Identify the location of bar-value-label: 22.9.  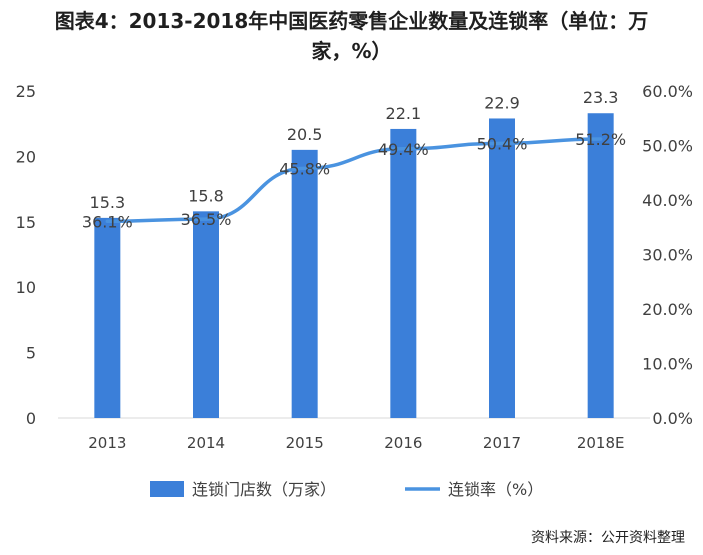
(502, 102).